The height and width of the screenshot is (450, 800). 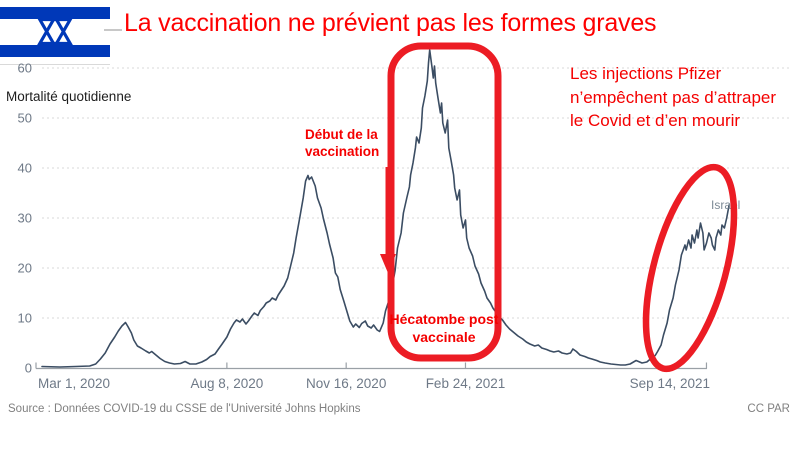 What do you see at coordinates (670, 383) in the screenshot?
I see `x-tick-label: Sep 14, 2021` at bounding box center [670, 383].